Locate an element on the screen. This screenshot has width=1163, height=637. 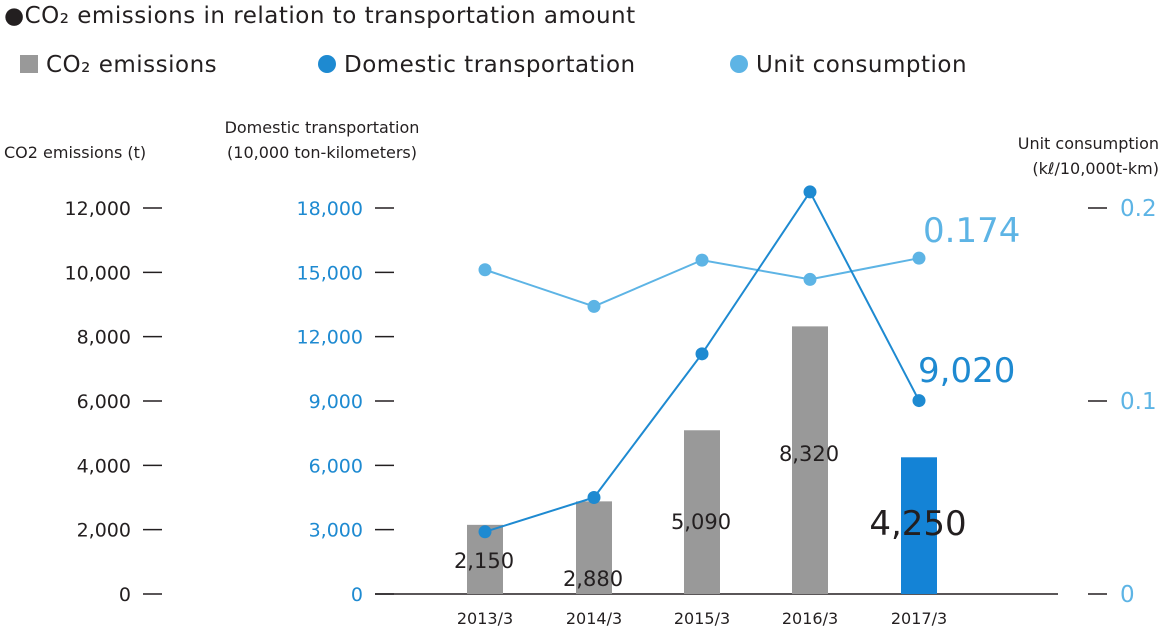
right-axis-ticks: 0 0.1 0.2 is located at coordinates (1122, 402).